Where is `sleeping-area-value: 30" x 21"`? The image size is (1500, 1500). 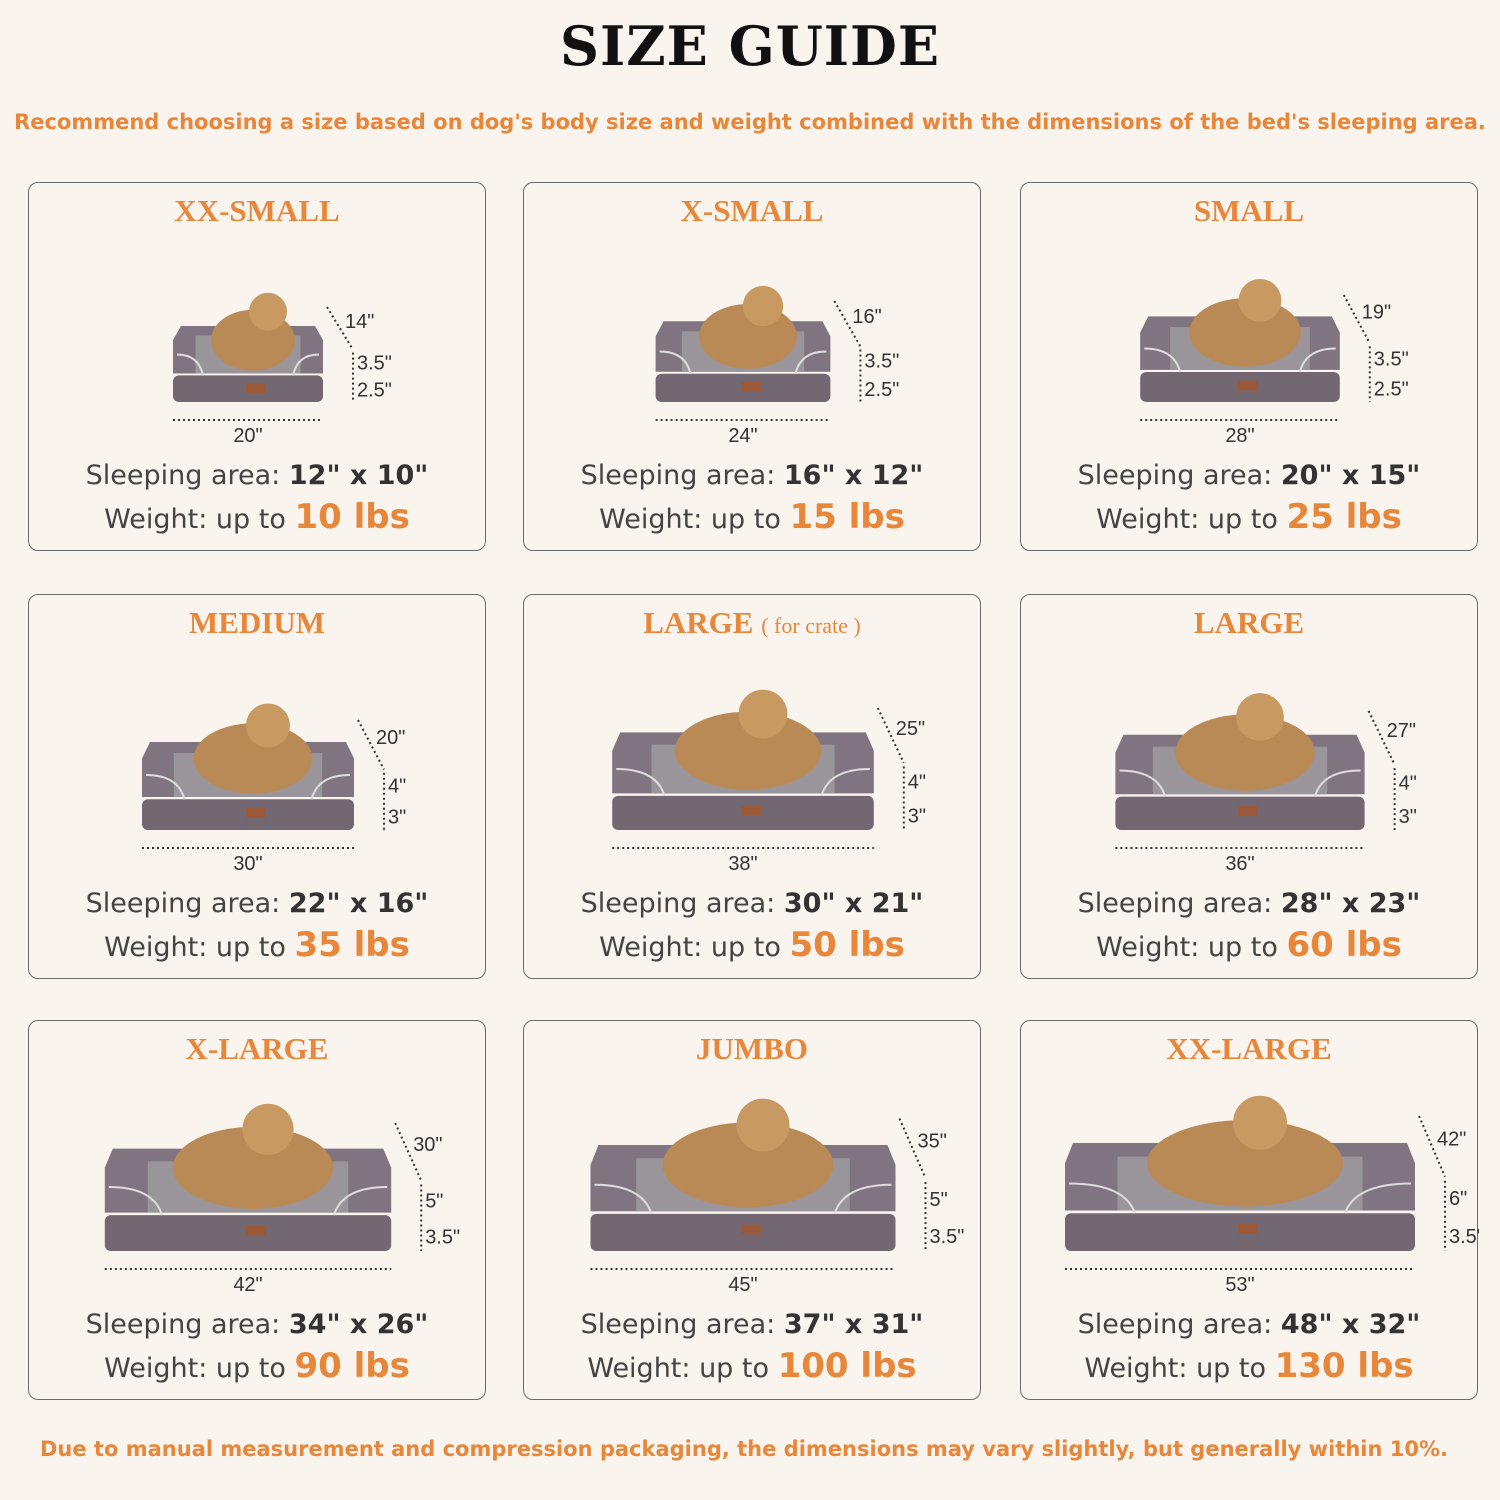 sleeping-area-value: 30" x 21" is located at coordinates (853, 903).